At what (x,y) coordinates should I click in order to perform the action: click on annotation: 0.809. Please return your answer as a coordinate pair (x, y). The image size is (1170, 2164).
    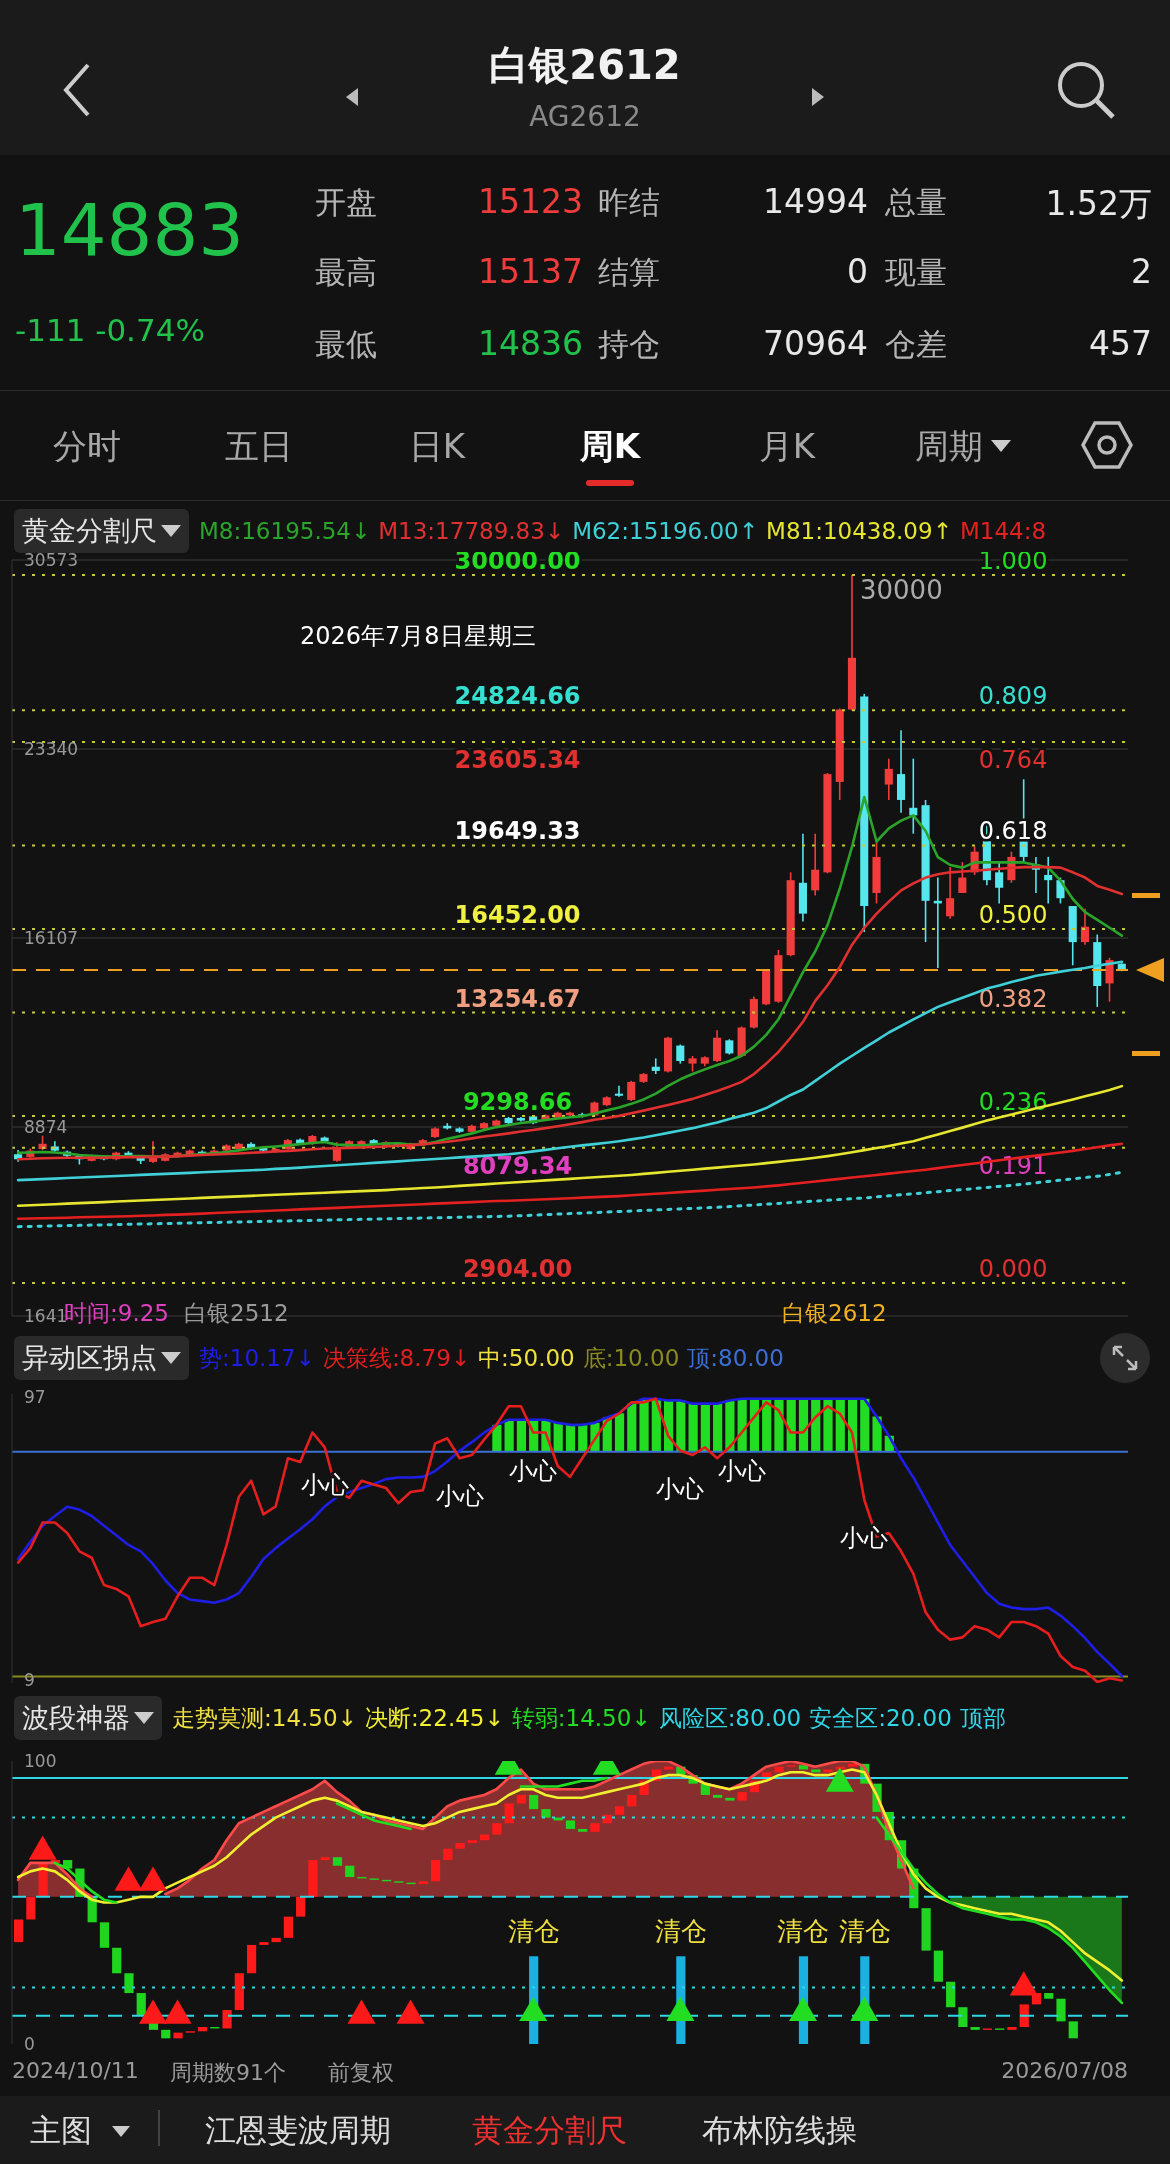
    Looking at the image, I should click on (1013, 696).